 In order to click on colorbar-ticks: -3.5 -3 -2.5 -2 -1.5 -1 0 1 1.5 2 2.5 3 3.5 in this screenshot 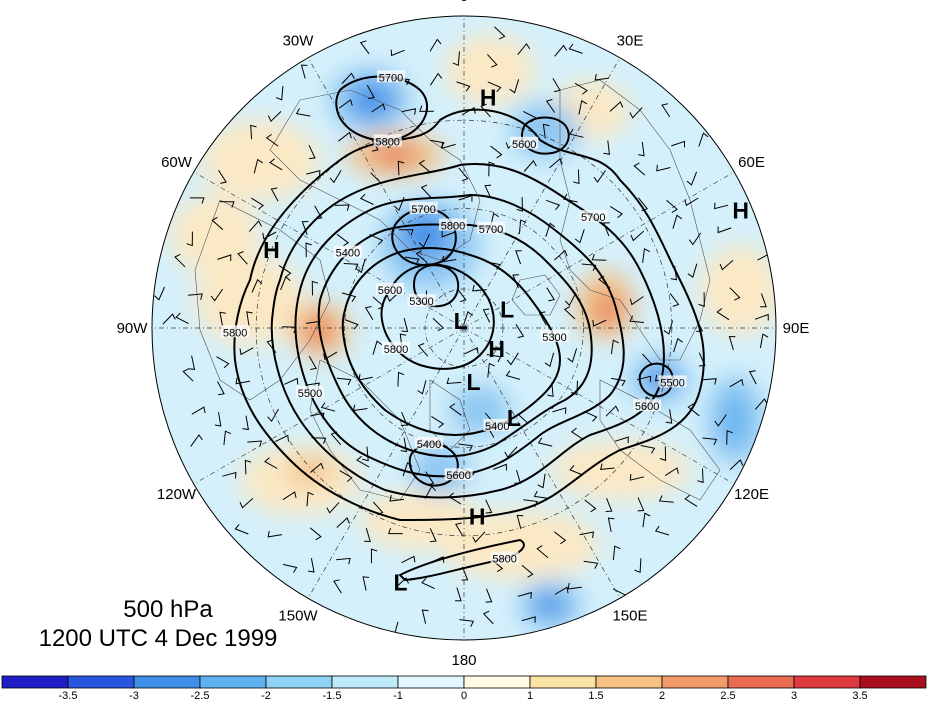, I will do `click(463, 696)`.